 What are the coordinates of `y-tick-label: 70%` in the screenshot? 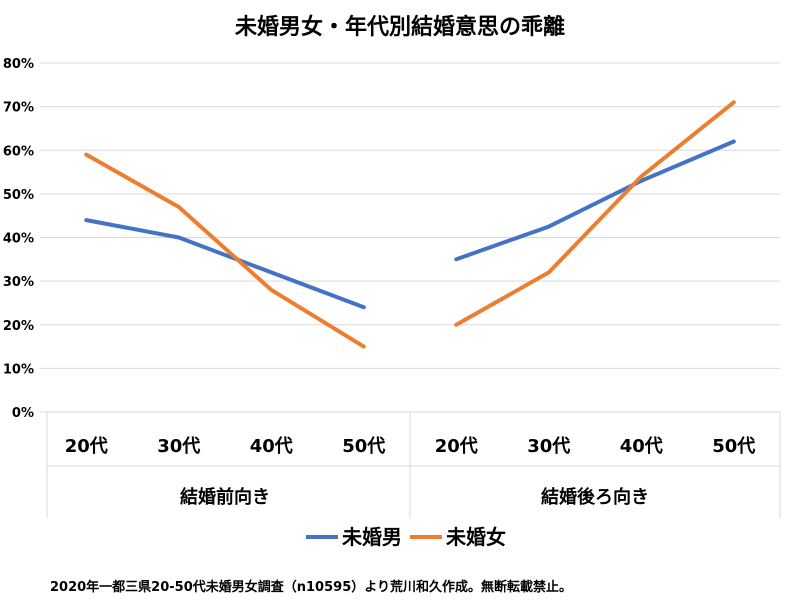 It's located at (18, 108).